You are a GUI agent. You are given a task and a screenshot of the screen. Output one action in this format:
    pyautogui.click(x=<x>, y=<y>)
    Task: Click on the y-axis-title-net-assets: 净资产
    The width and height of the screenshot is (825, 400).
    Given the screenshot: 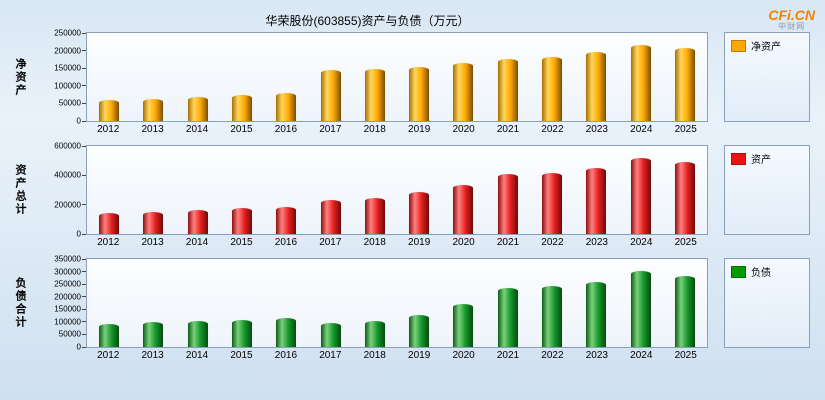 What is the action you would take?
    pyautogui.click(x=20, y=77)
    